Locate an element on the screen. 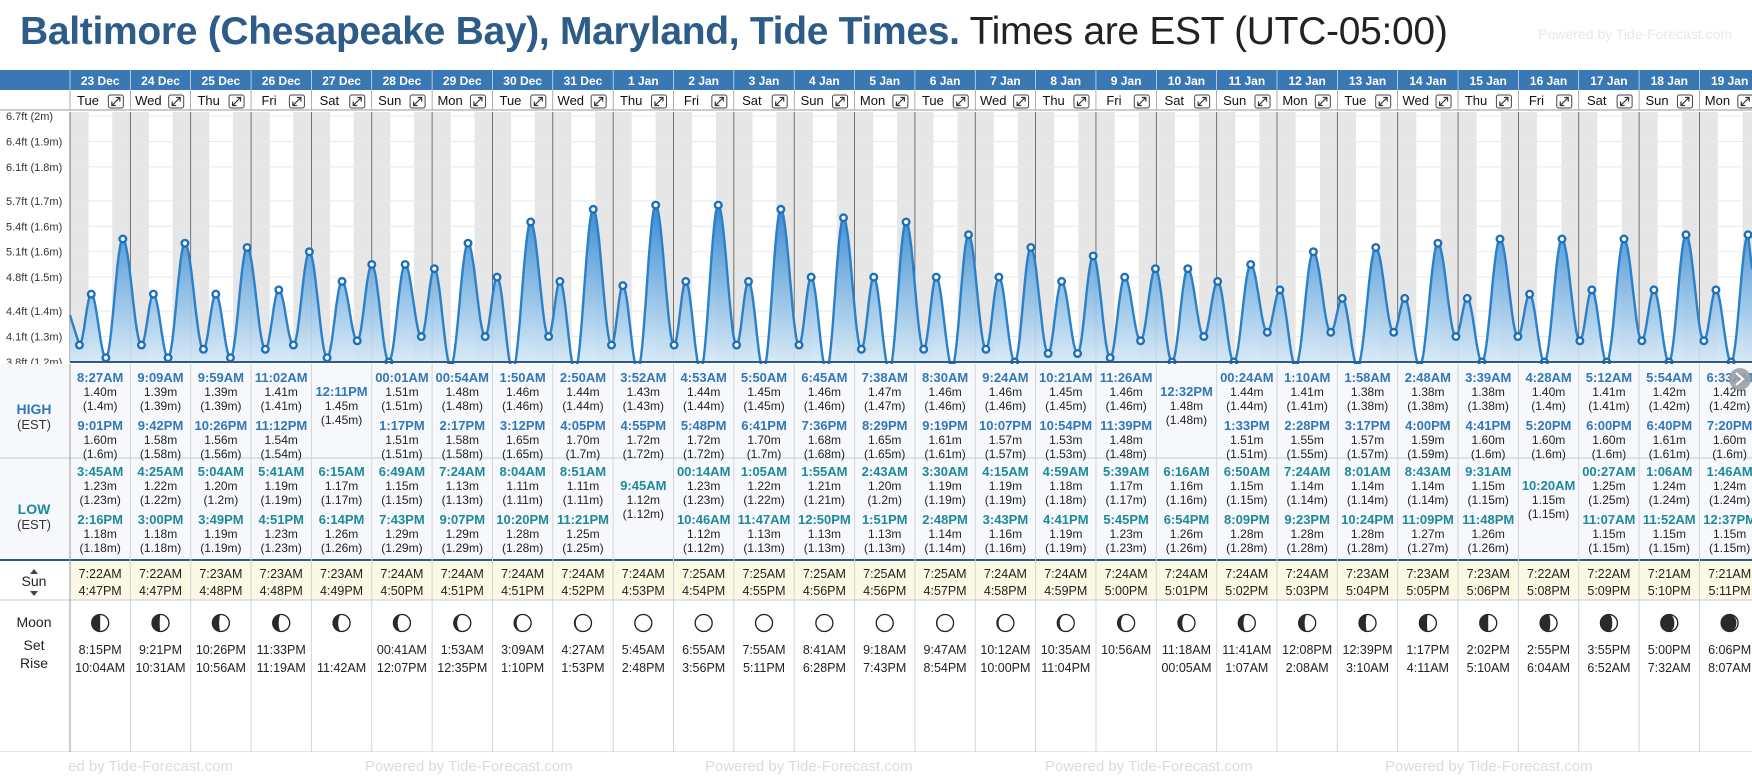  moonrise-time: 5:10AM is located at coordinates (1488, 668).